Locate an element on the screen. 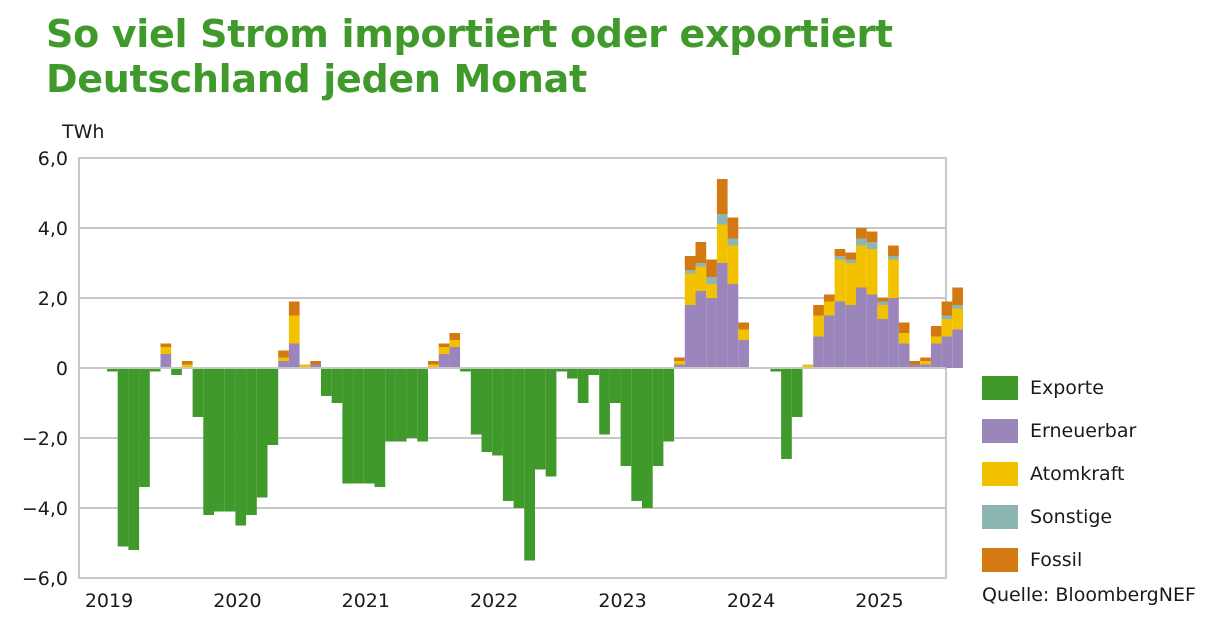 The width and height of the screenshot is (1232, 635). legend-item: Sonstige is located at coordinates (1059, 516).